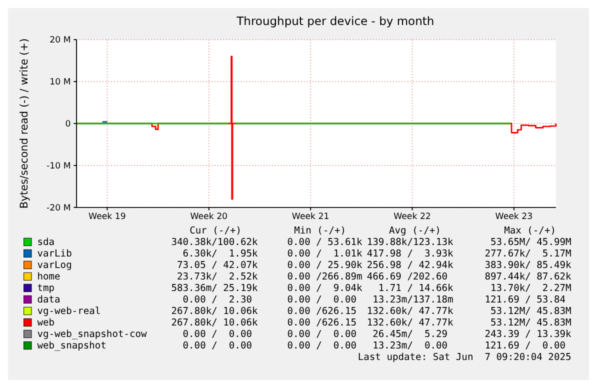 The image size is (597, 388). I want to click on x-tick-label: Week 19, so click(107, 217).